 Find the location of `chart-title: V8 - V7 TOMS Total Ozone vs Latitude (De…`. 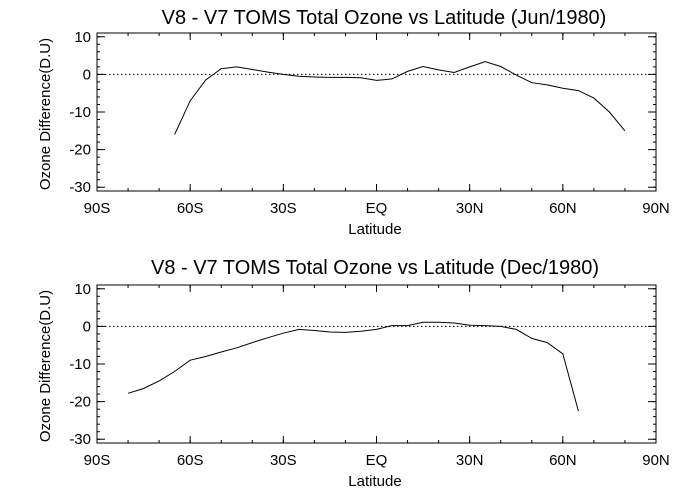

chart-title: V8 - V7 TOMS Total Ozone vs Latitude (De… is located at coordinates (375, 268).